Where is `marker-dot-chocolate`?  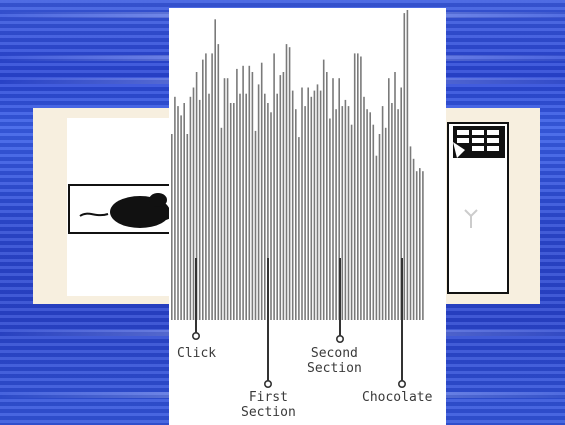 marker-dot-chocolate is located at coordinates (402, 383).